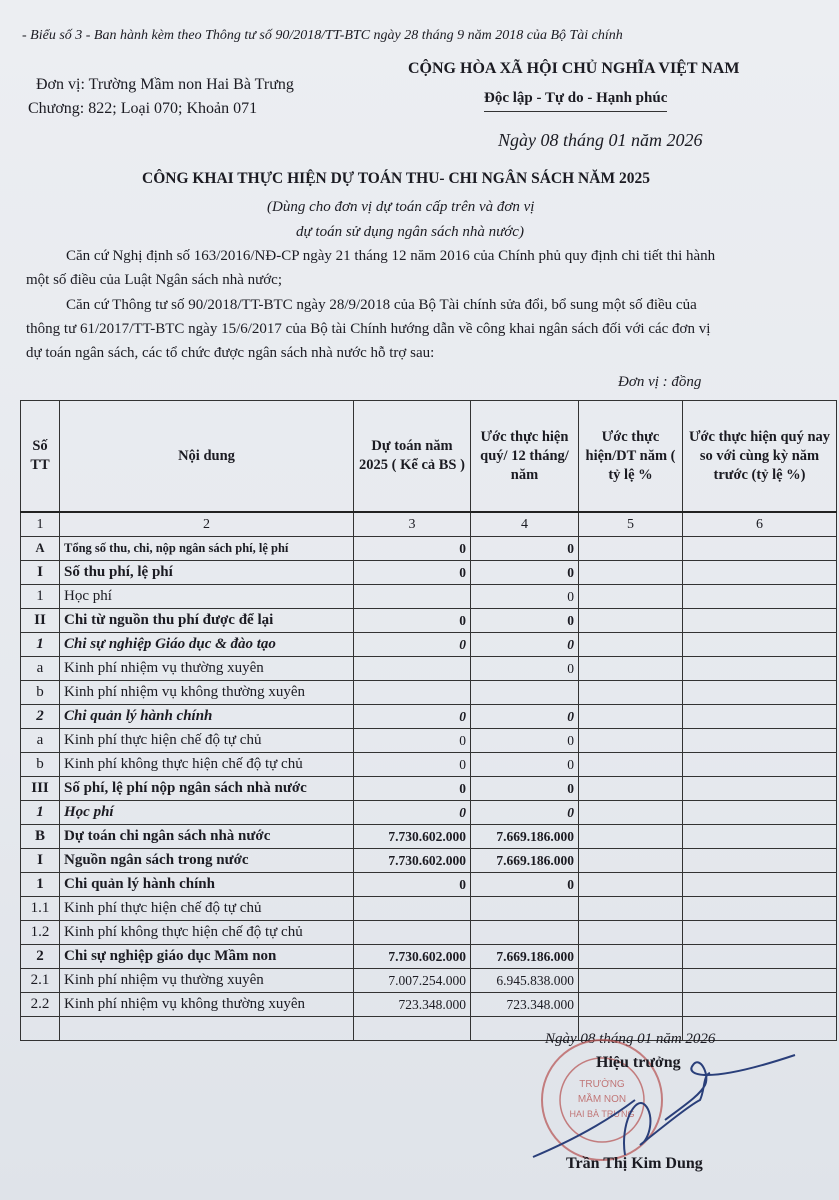 This screenshot has width=839, height=1200. Describe the element at coordinates (410, 232) in the screenshot. I see `subtitle-line-2: dự toán sử dụng ngân sách nhà nước)` at that location.